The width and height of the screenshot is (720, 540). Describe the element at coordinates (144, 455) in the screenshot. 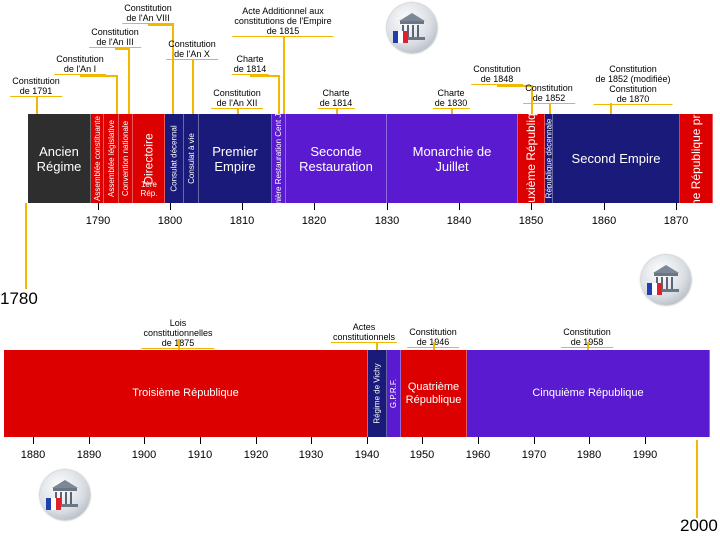

I see `bottom-tick-label: 1900` at that location.